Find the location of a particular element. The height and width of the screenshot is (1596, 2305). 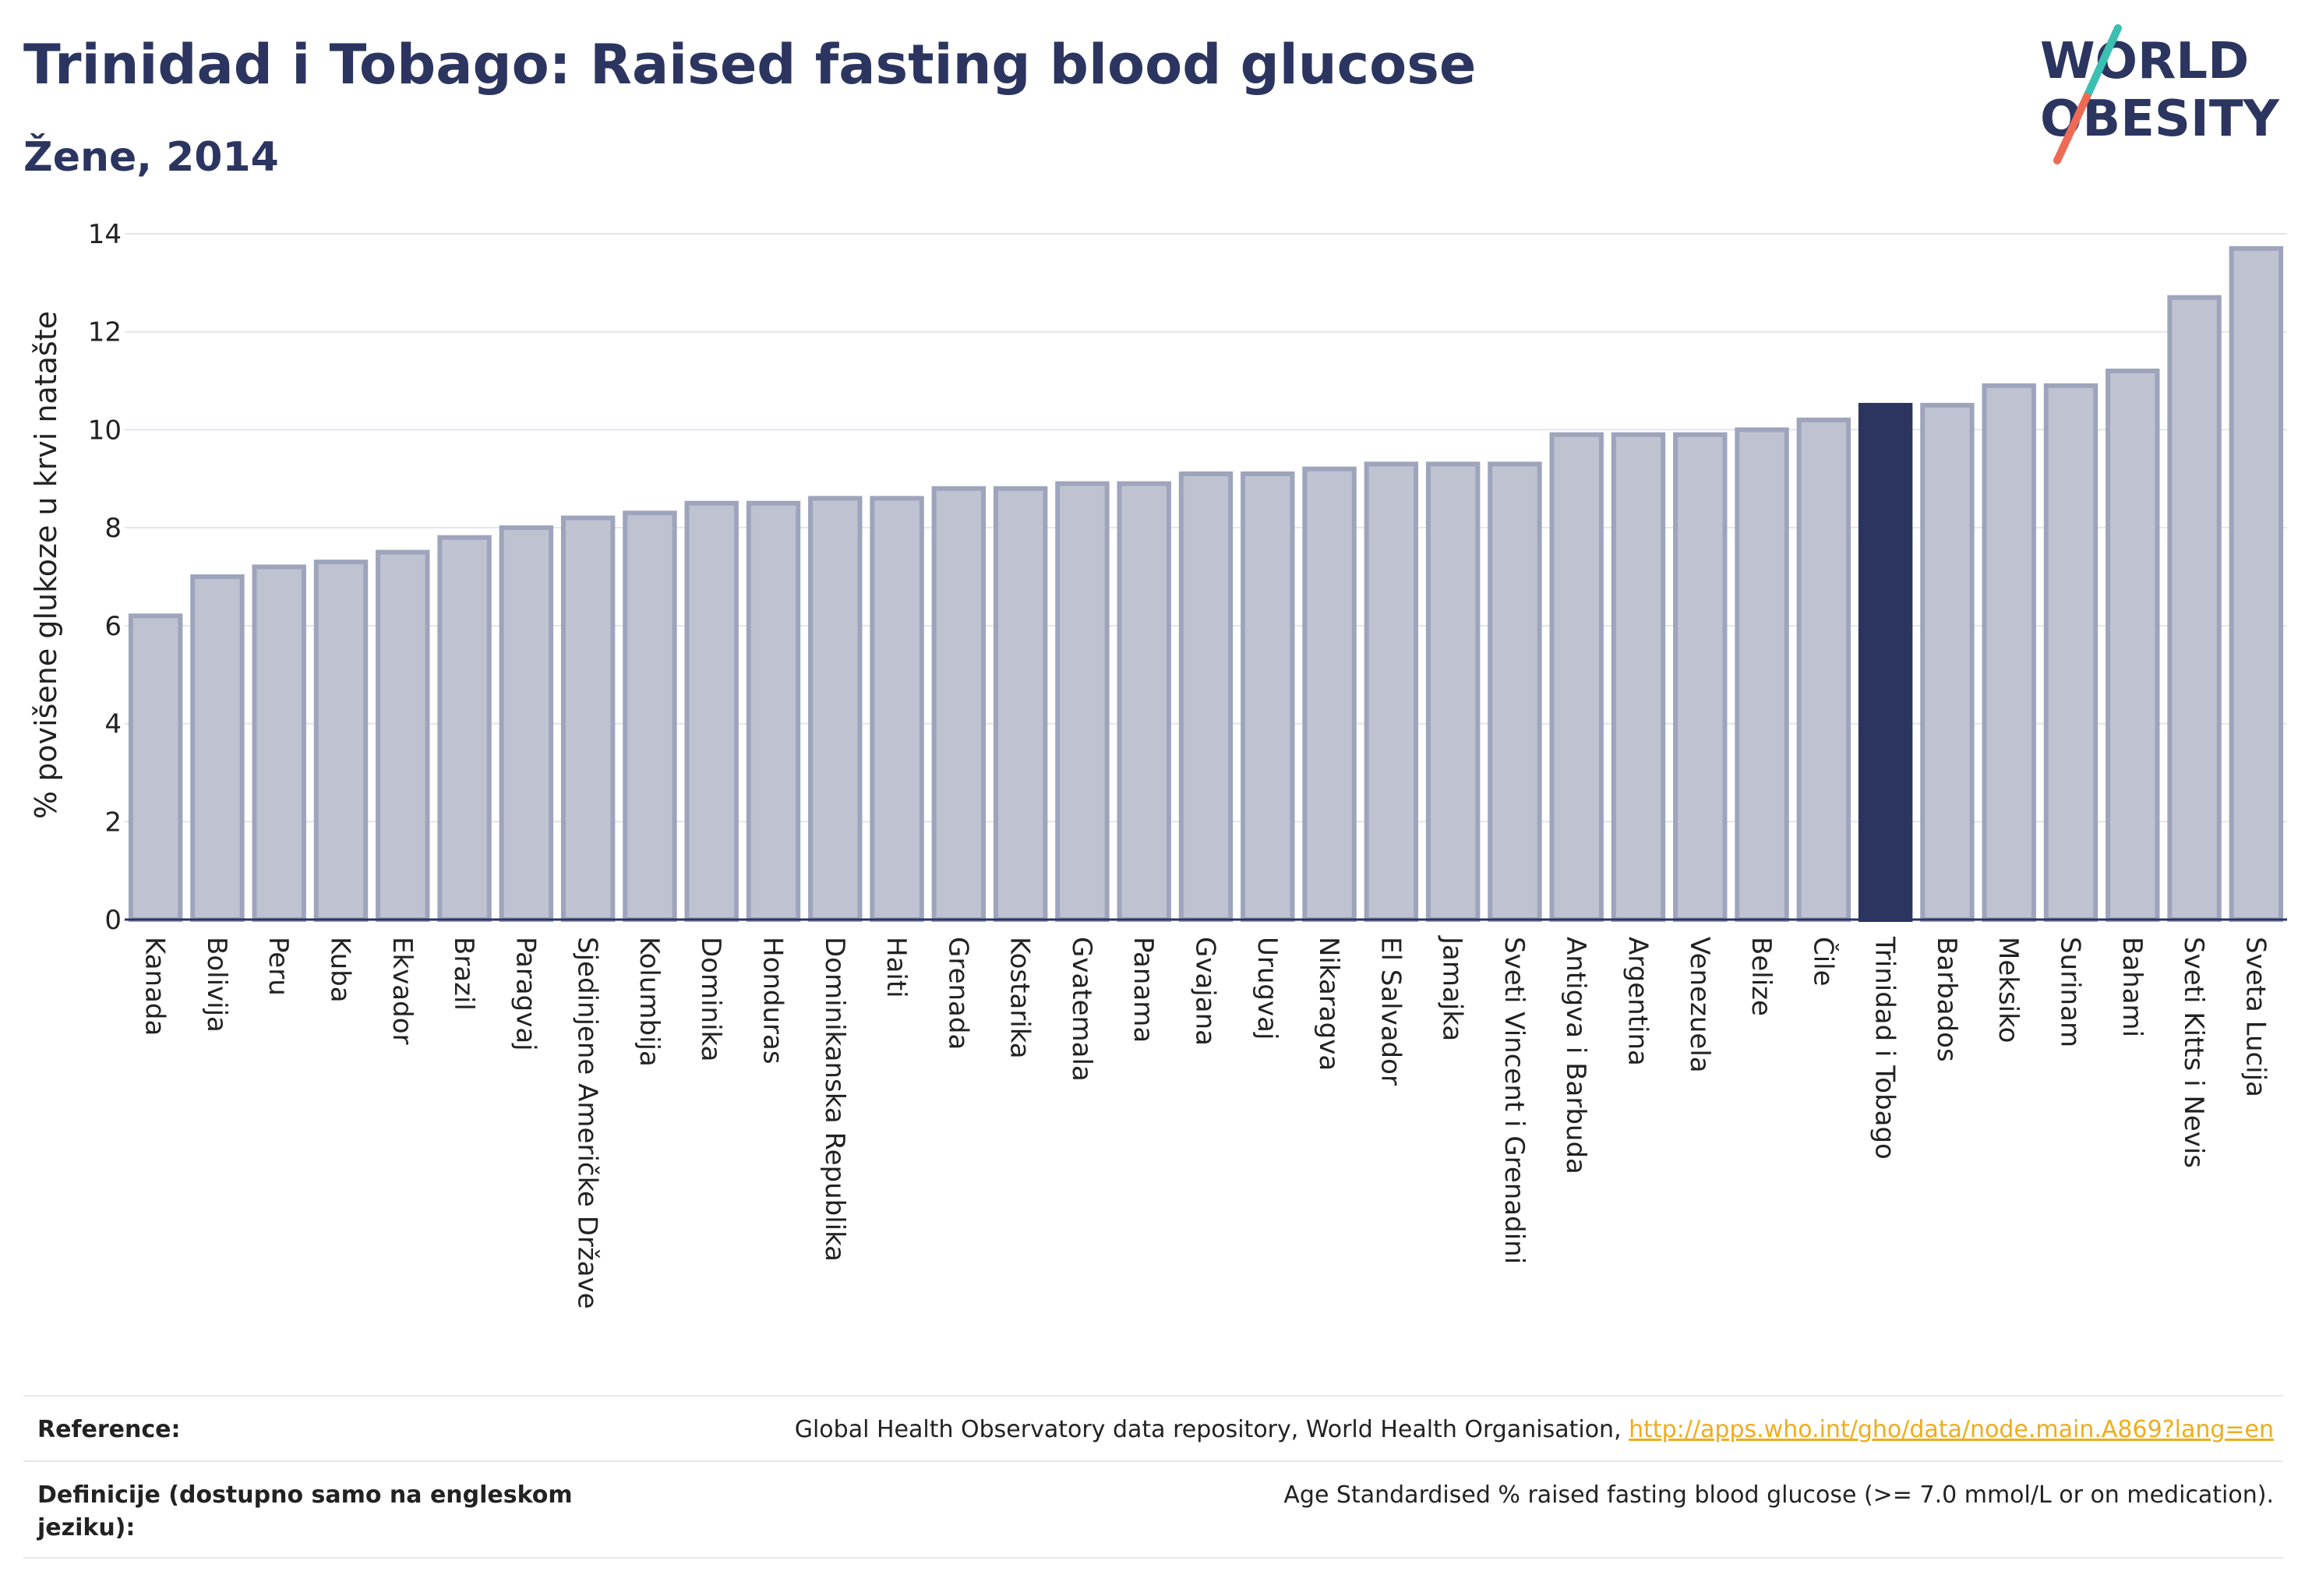

y-tick-label: 0 is located at coordinates (113, 920).